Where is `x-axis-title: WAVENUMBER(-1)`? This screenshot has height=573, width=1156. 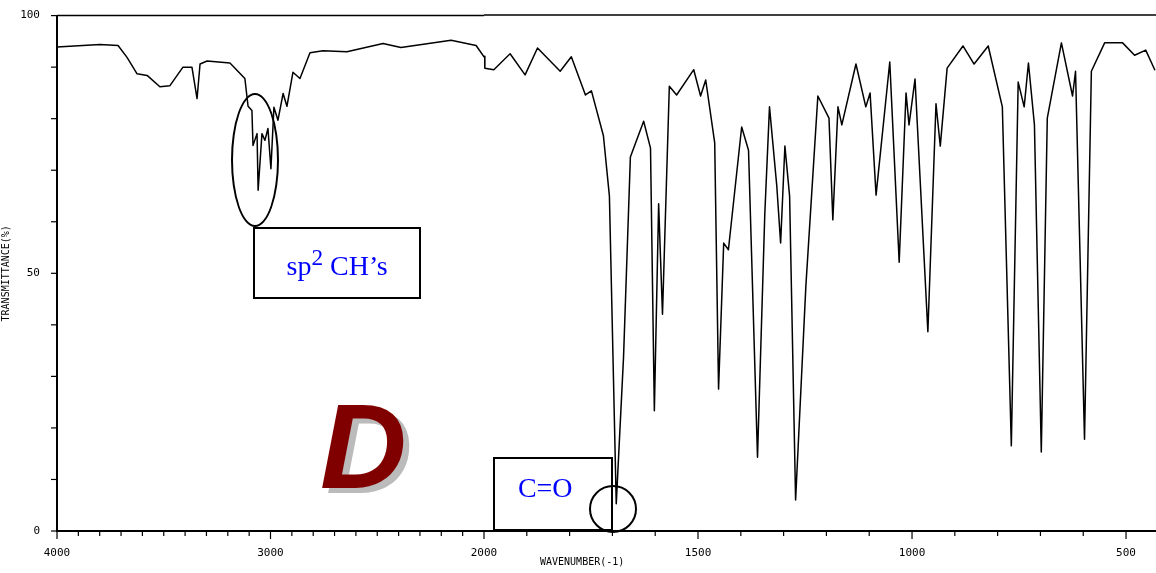
x-axis-title: WAVENUMBER(-1) is located at coordinates (582, 561).